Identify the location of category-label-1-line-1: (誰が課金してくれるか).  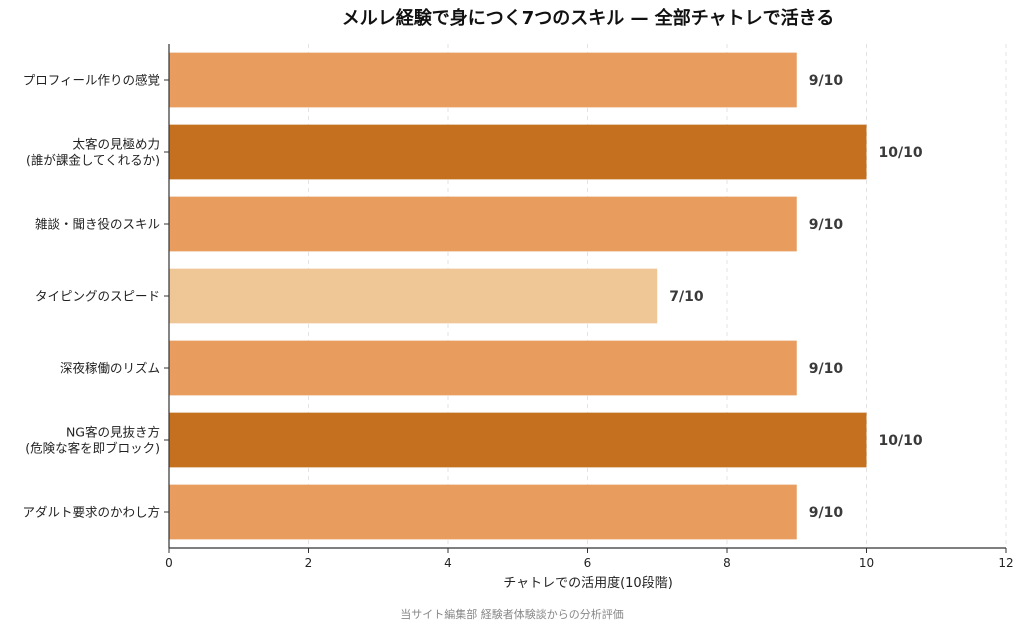
(93, 160).